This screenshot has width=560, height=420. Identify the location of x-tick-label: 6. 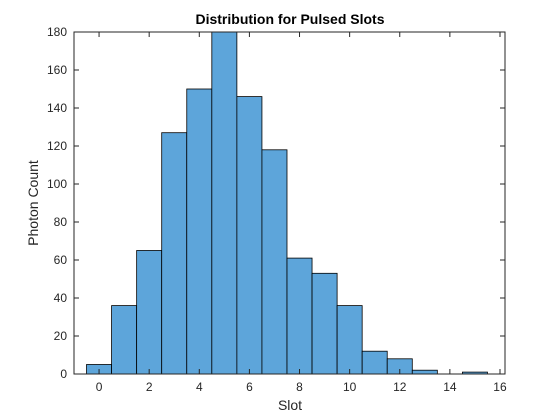
(249, 387).